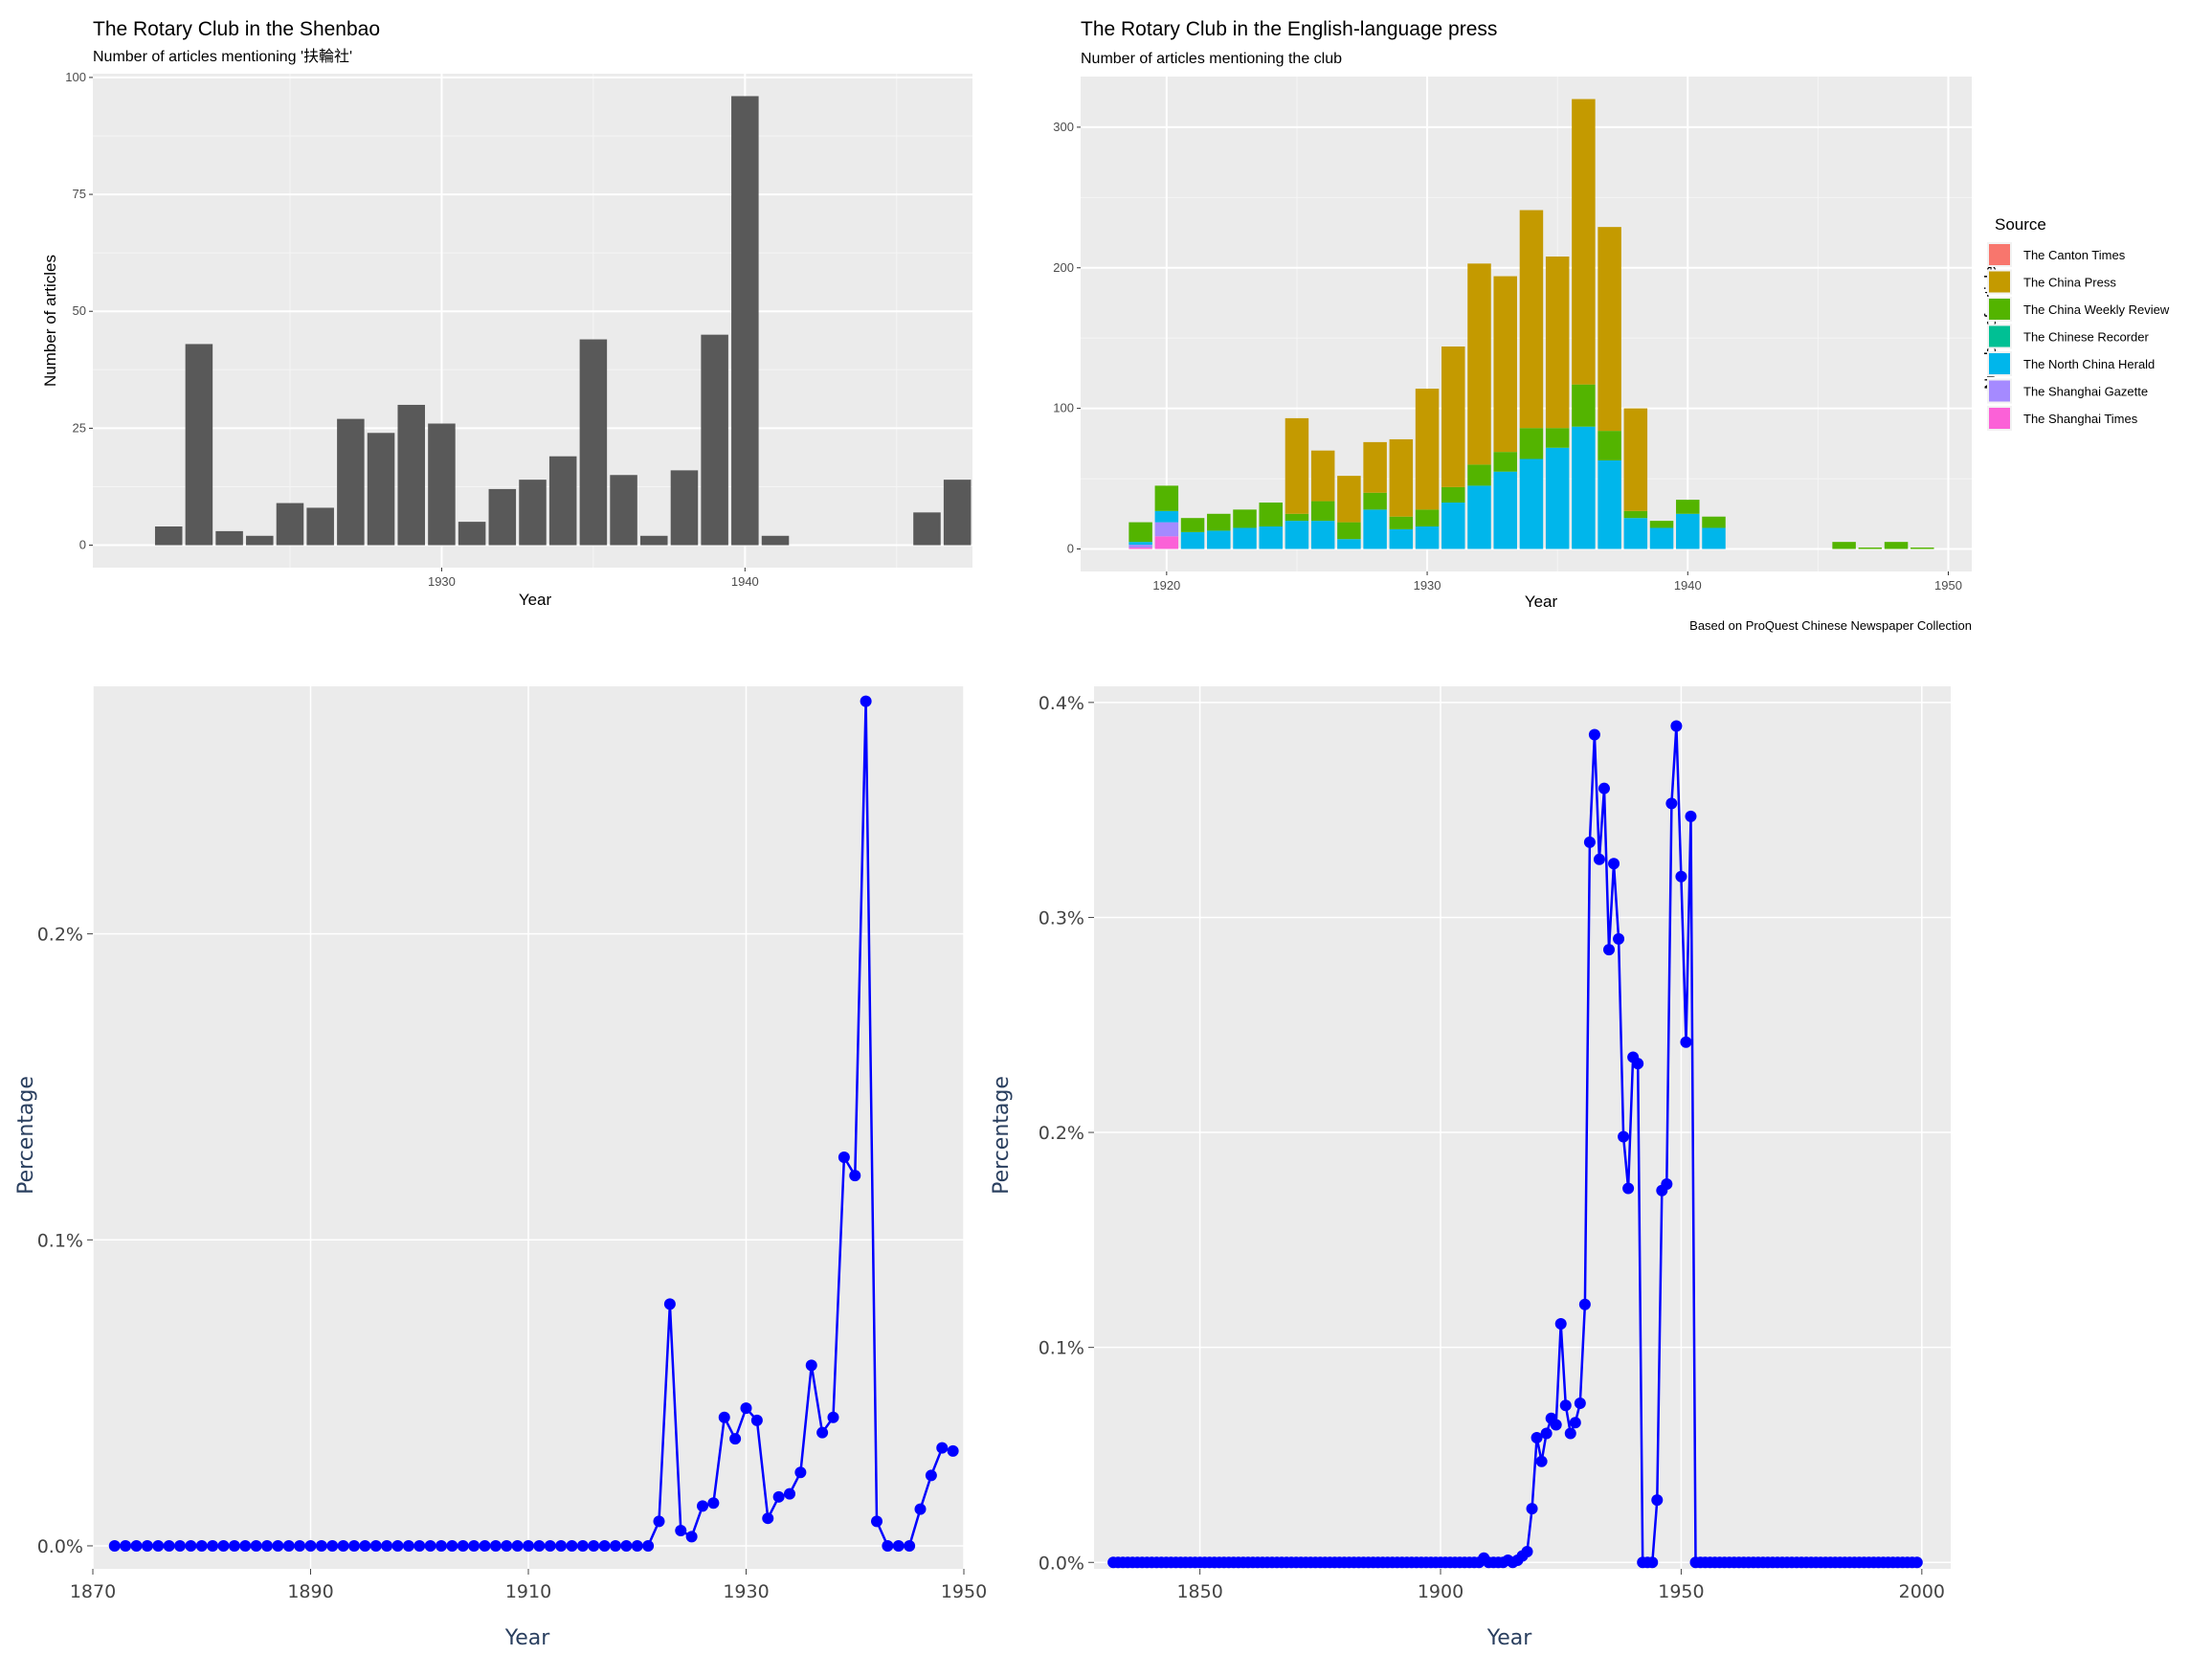  Describe the element at coordinates (2080, 419) in the screenshot. I see `legend-label: The Shanghai Times` at that location.